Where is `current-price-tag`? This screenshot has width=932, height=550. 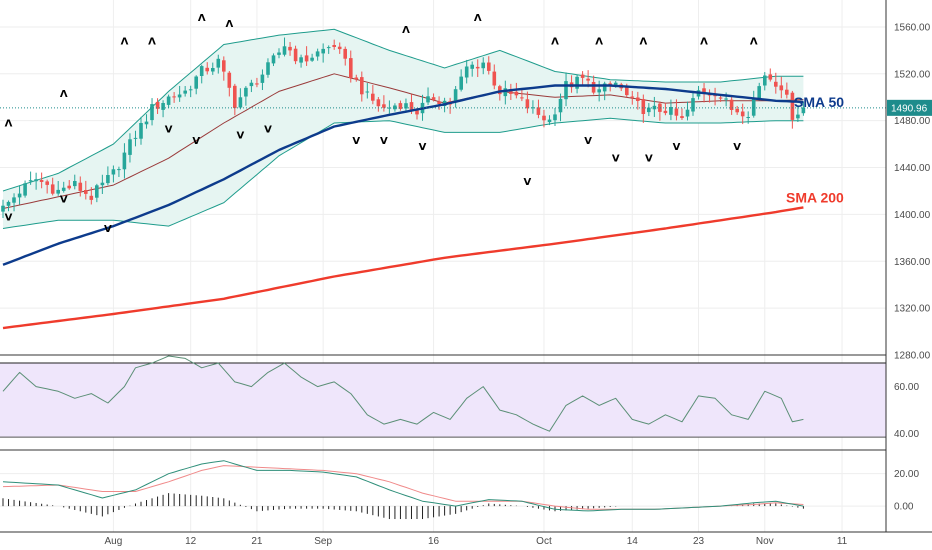
current-price-tag is located at coordinates (909, 107).